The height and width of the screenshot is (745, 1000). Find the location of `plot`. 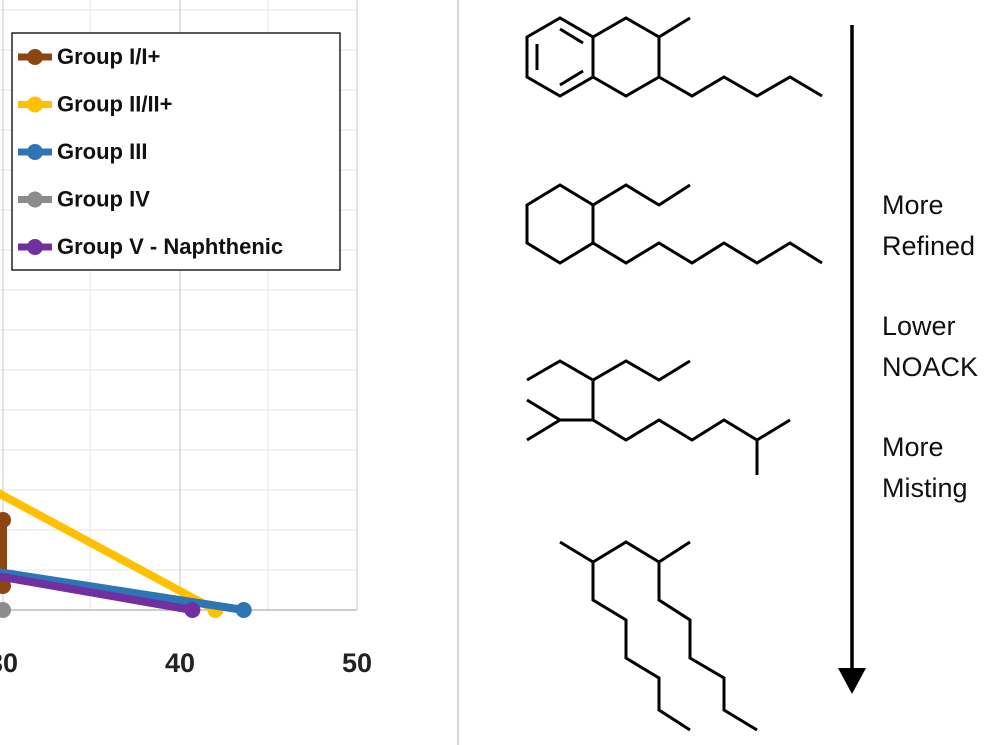

plot is located at coordinates (126, 553).